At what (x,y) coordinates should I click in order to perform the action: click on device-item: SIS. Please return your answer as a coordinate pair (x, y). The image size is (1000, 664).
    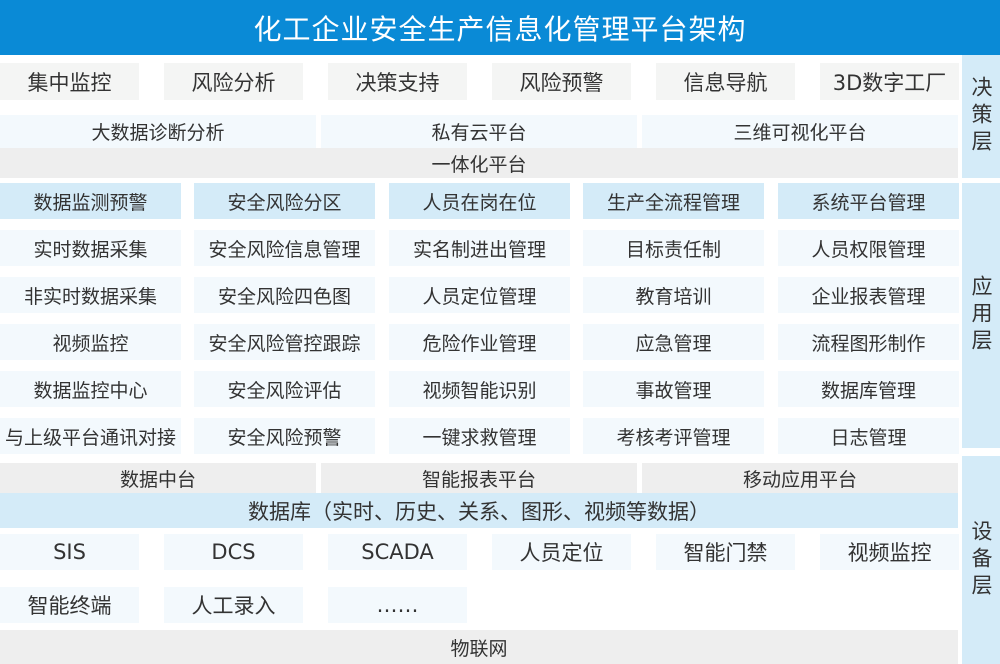
    Looking at the image, I should click on (69, 552).